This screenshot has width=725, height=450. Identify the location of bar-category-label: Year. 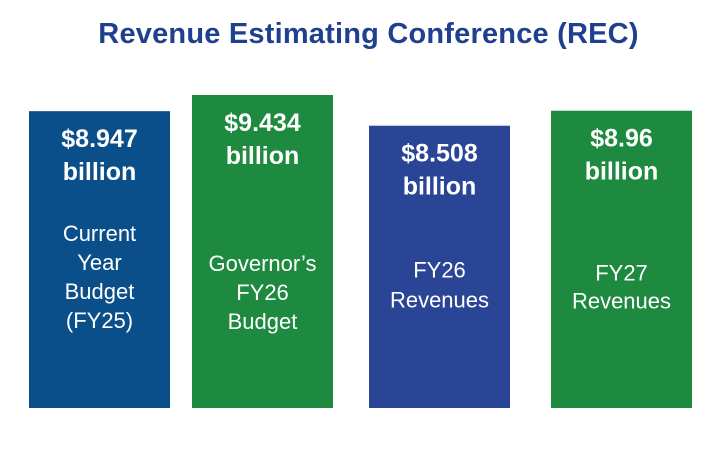
(99, 262).